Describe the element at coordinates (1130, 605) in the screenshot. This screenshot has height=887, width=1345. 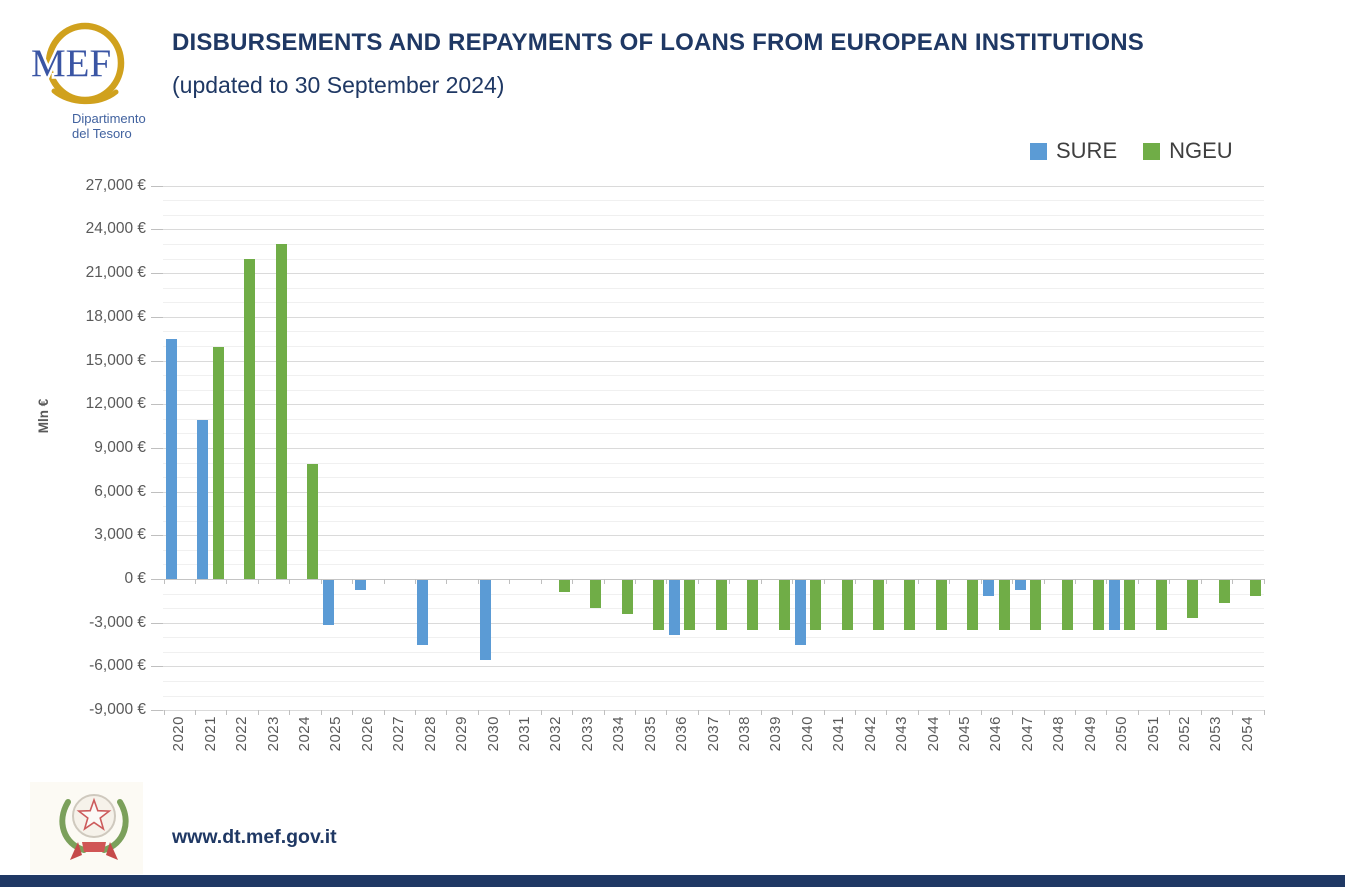
I see `bar-ngeu-2050` at that location.